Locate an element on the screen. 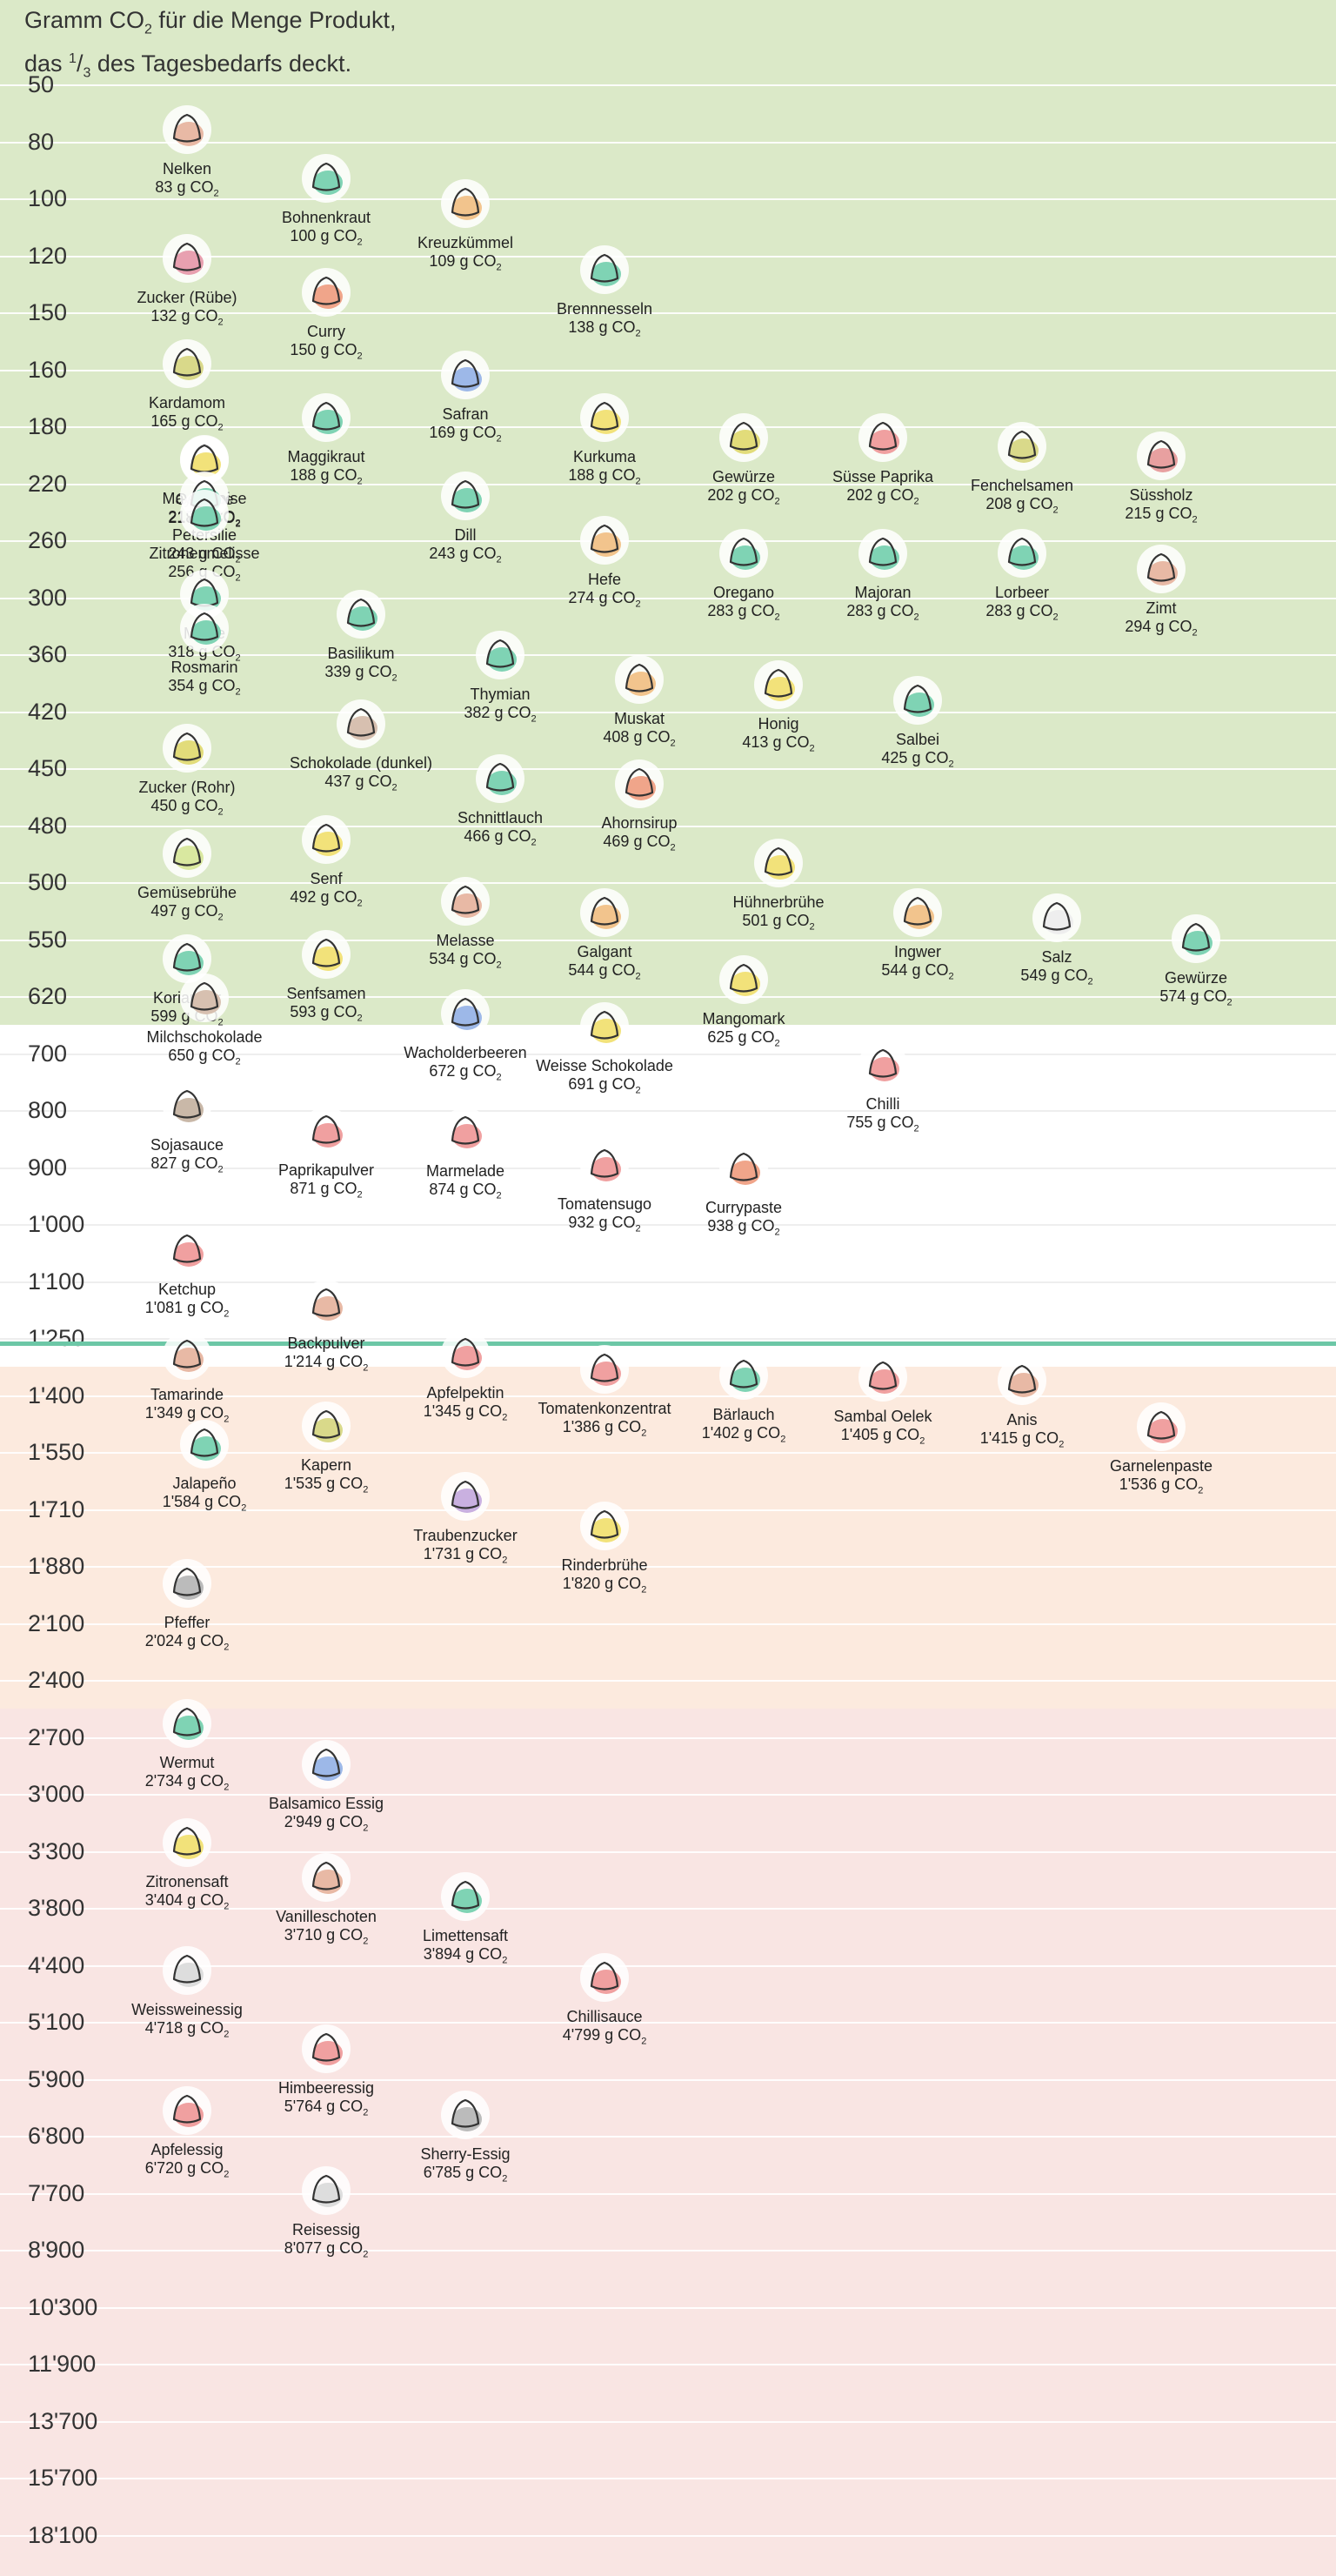 Image resolution: width=1336 pixels, height=2576 pixels. data-point: Süssholz 215 g CO2 is located at coordinates (1161, 477).